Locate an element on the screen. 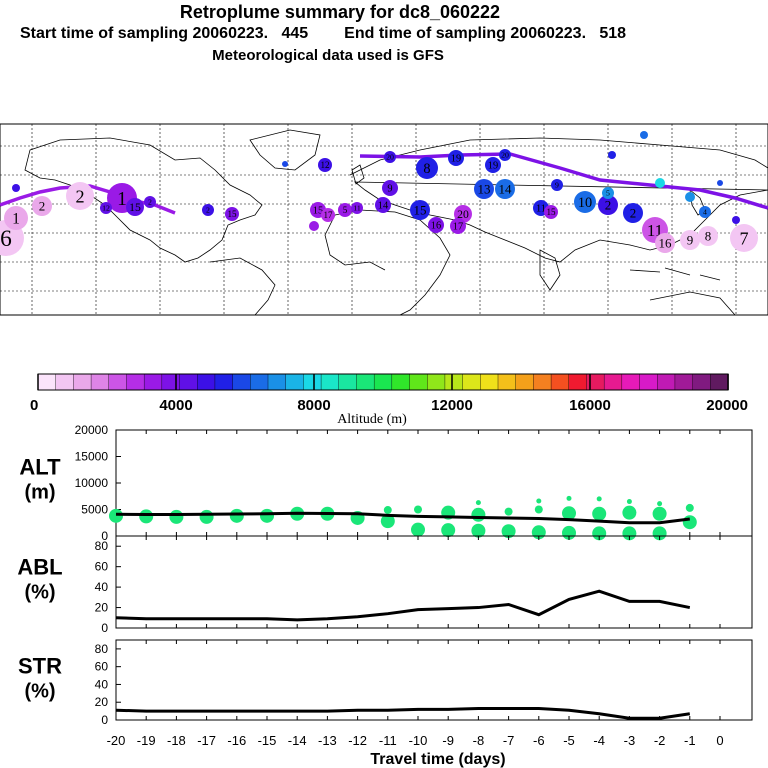 The height and width of the screenshot is (768, 768). xtick-label-13: -7 is located at coordinates (509, 740).